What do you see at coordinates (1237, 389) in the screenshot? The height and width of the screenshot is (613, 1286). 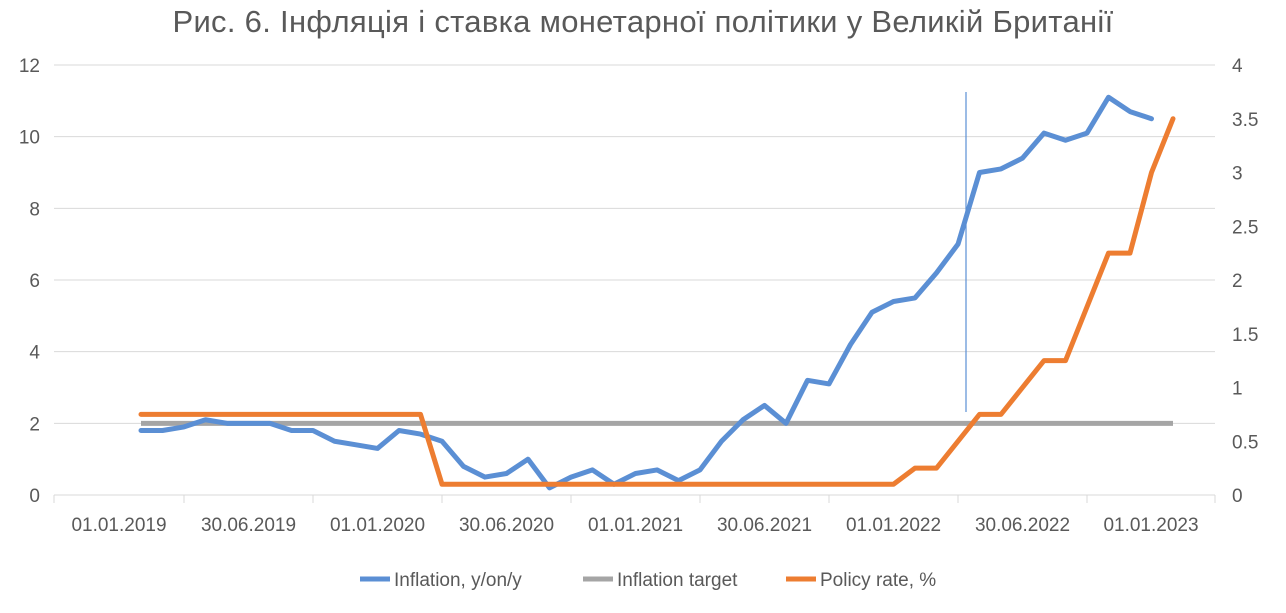 I see `y-right-tick-label: 1` at bounding box center [1237, 389].